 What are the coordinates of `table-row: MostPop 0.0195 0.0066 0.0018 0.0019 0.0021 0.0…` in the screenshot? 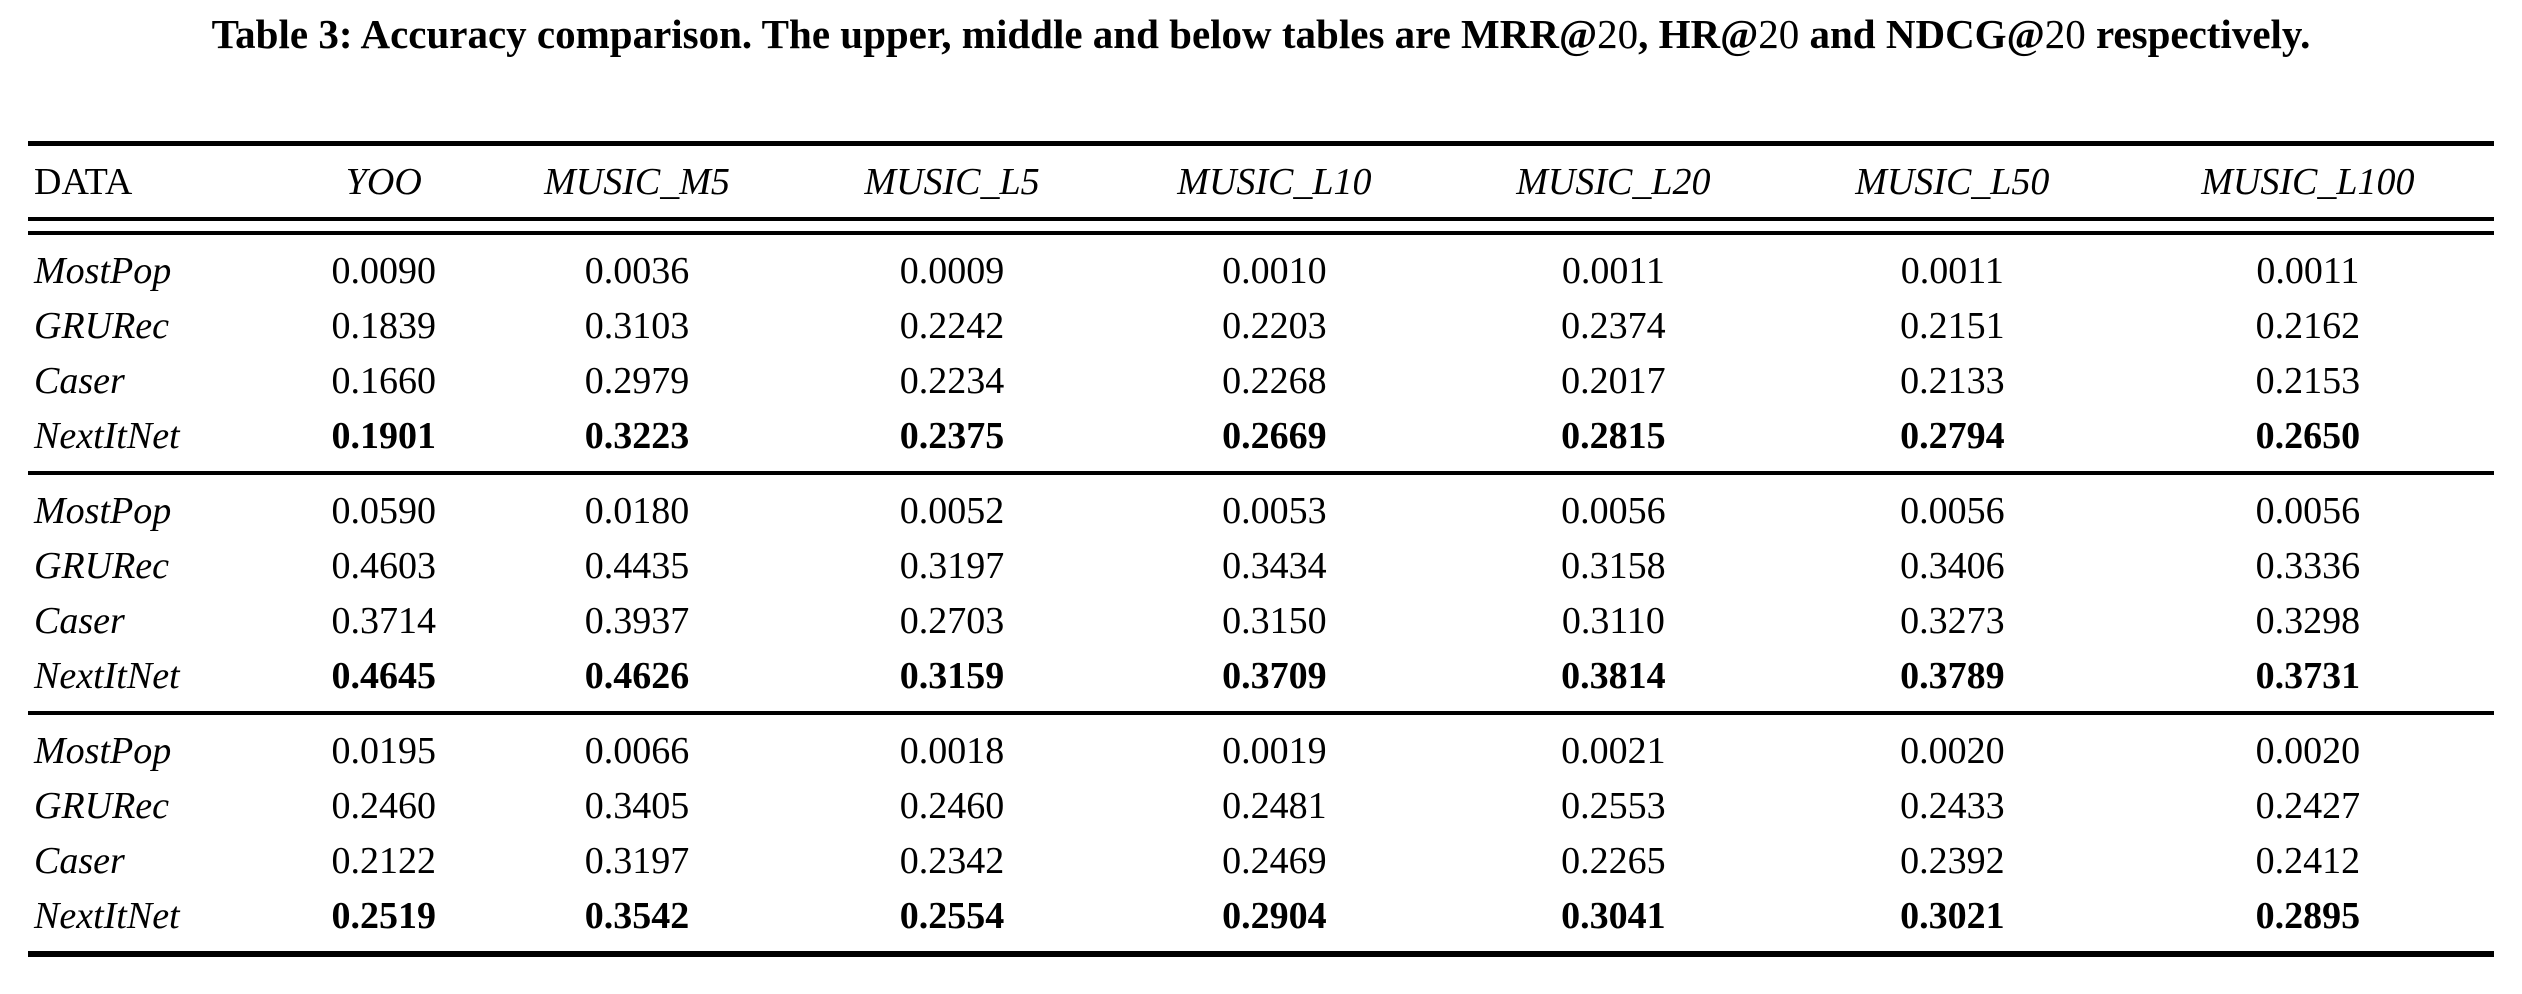 It's located at (1261, 745).